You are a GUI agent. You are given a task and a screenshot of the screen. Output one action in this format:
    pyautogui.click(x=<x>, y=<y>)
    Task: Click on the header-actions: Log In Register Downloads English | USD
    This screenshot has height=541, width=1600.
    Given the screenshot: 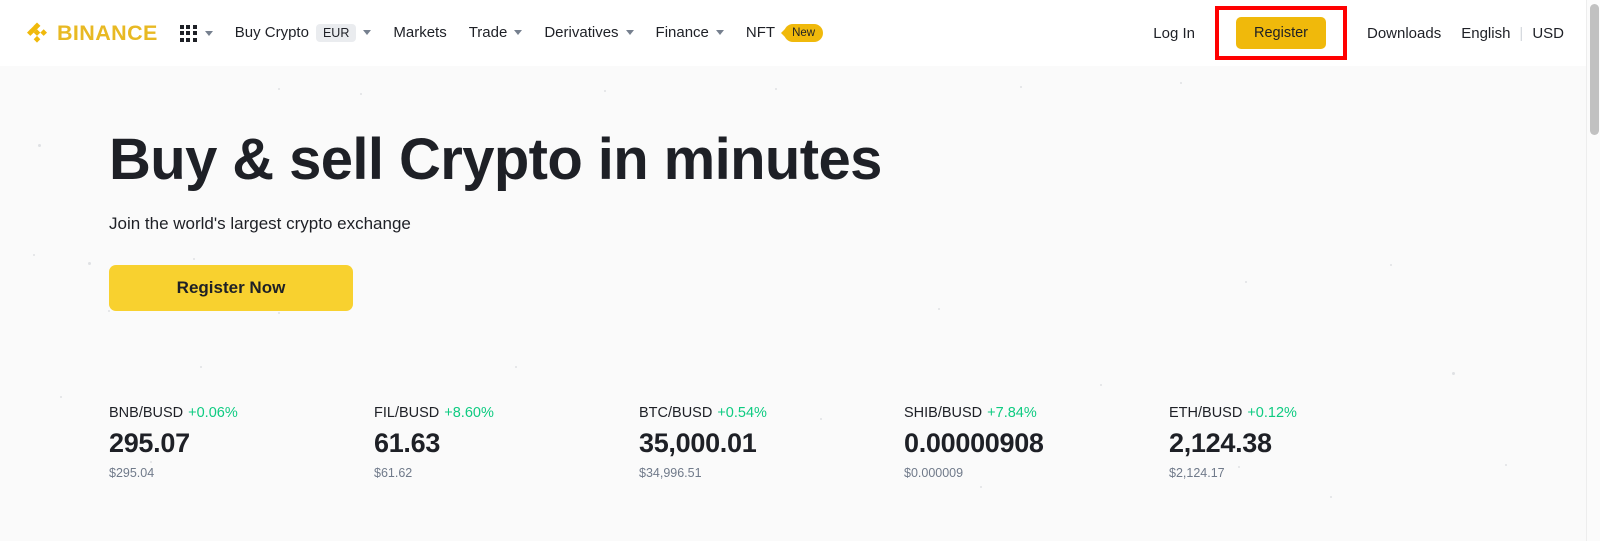 What is the action you would take?
    pyautogui.click(x=1358, y=33)
    